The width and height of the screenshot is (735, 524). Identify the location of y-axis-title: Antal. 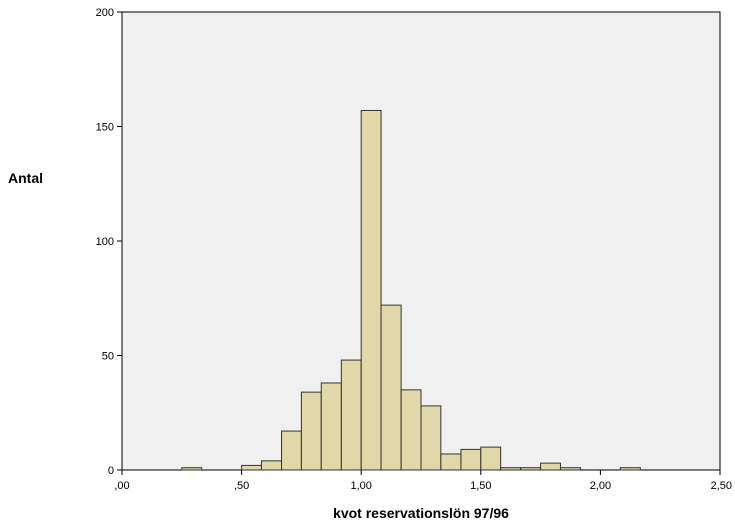
(25, 178).